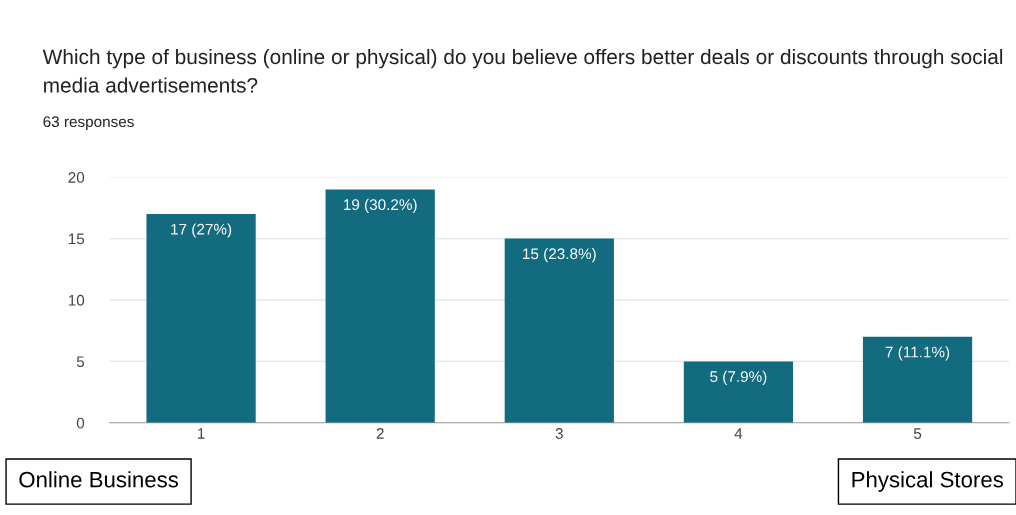  Describe the element at coordinates (76, 300) in the screenshot. I see `y-tick-label: 10` at that location.